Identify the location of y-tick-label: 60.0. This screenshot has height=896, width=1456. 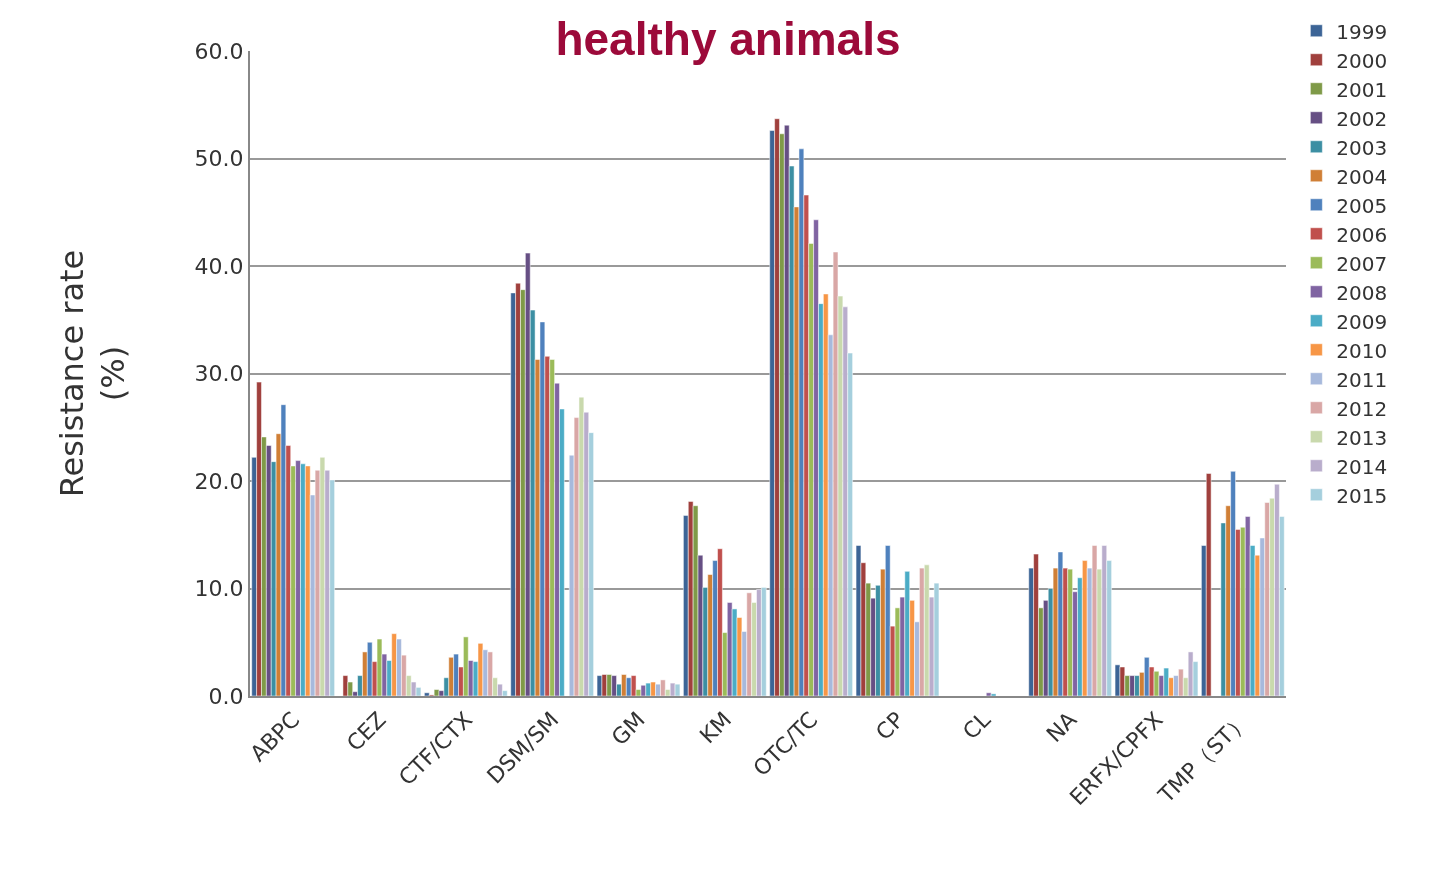
(219, 51).